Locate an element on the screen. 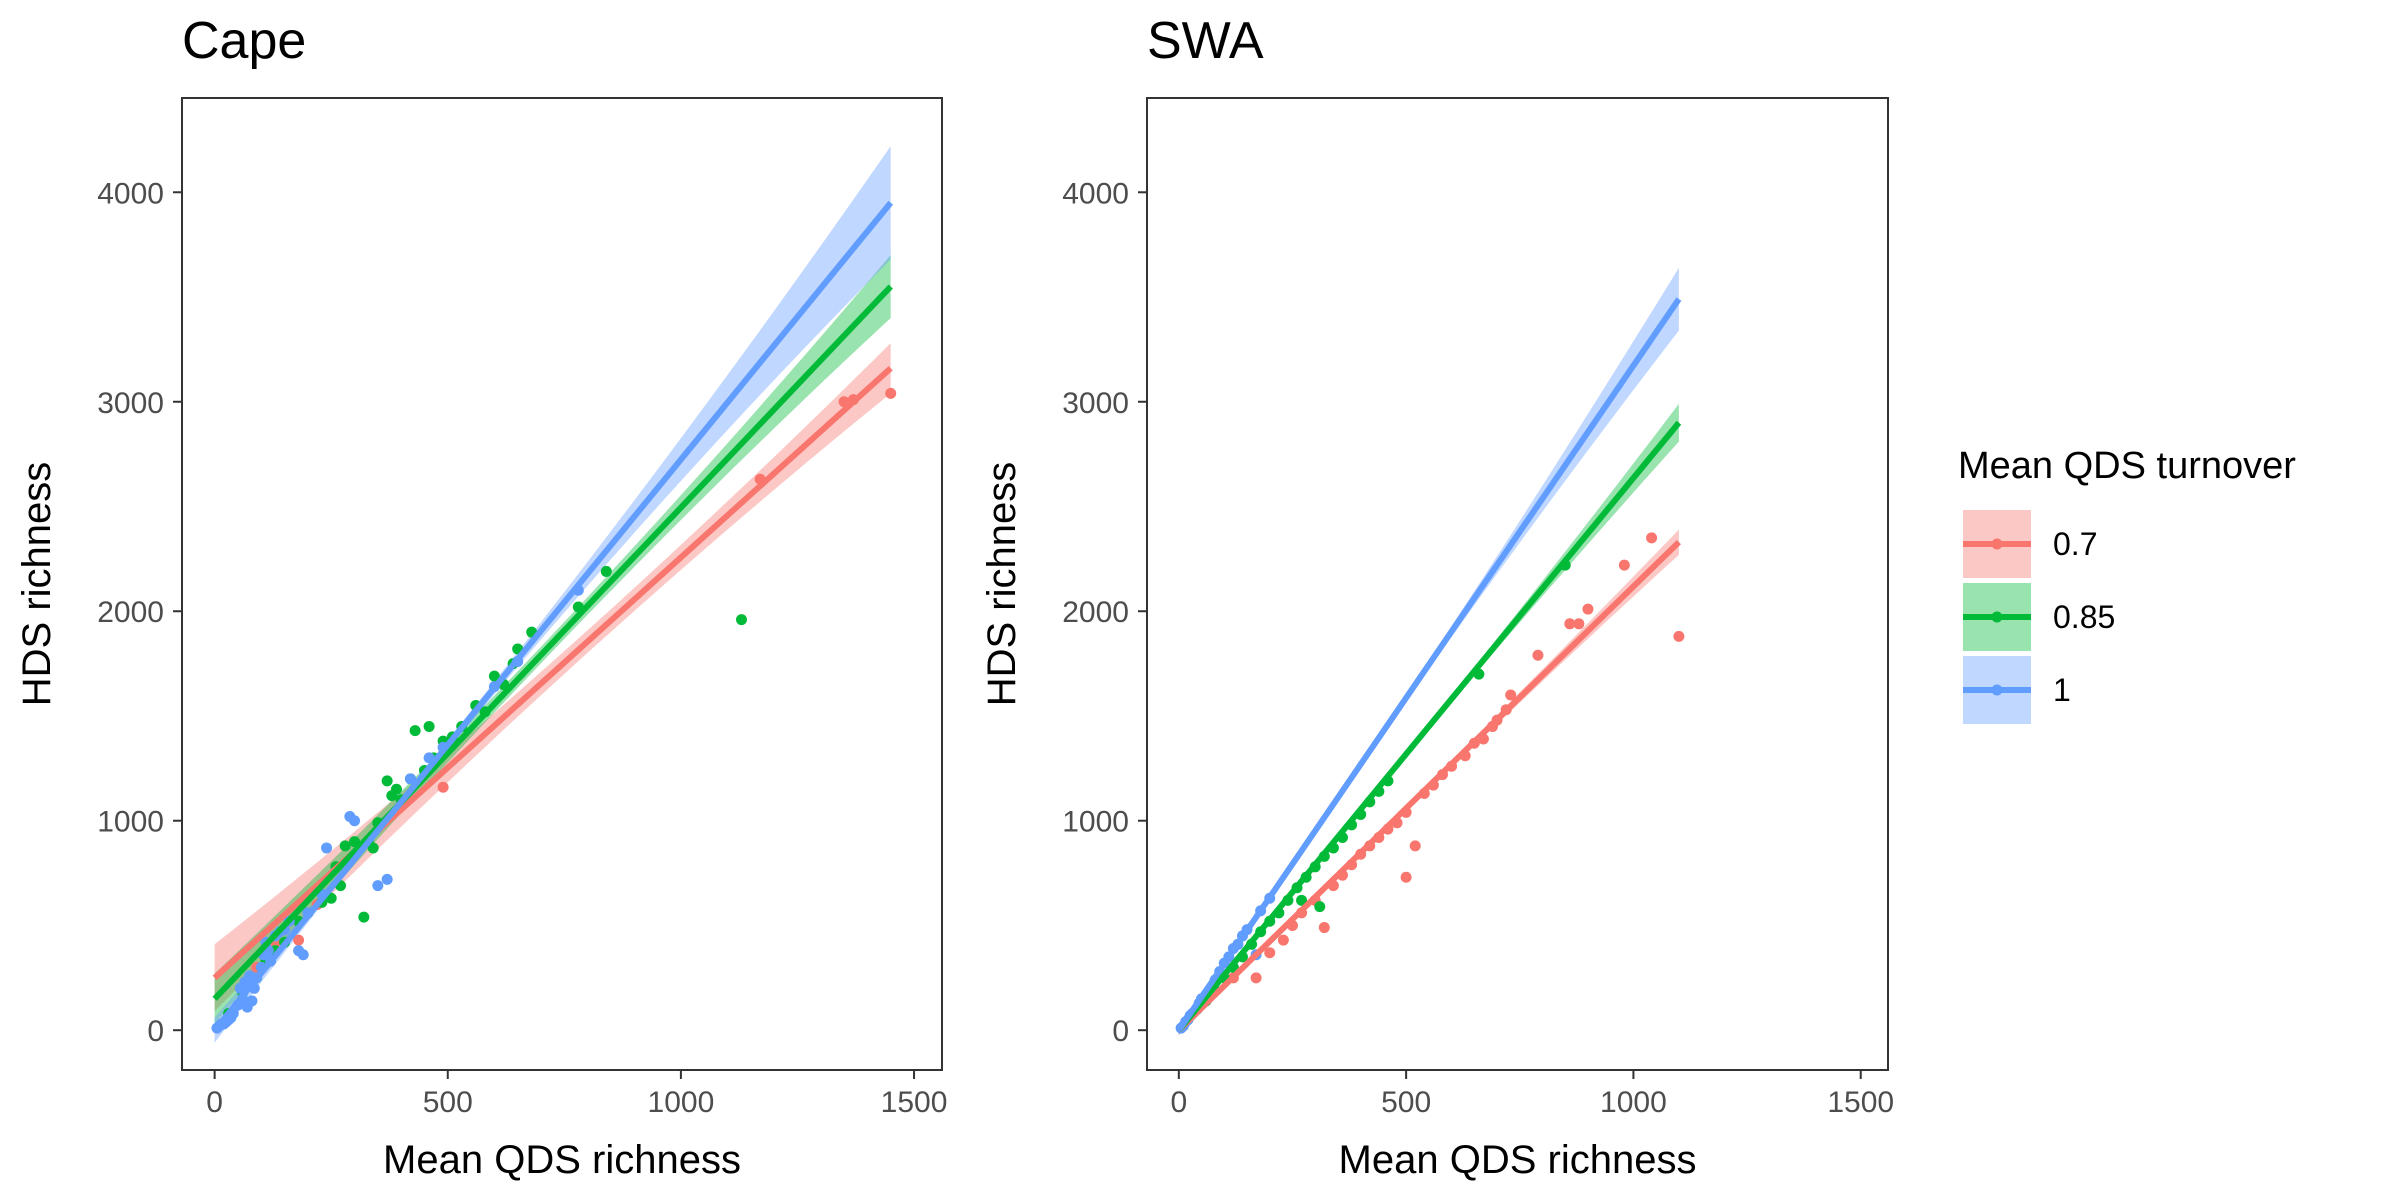  x-tick-label-swa-0: 0 is located at coordinates (1178, 1102).